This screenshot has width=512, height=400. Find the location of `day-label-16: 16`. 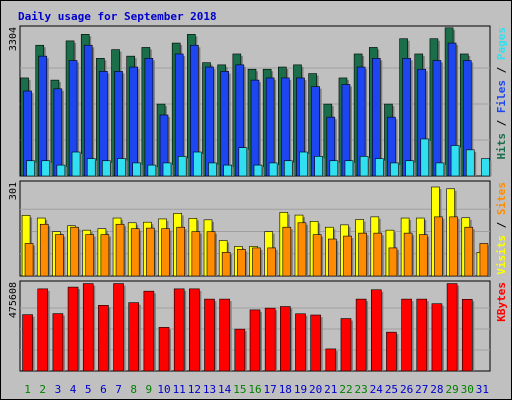

day-label-16: 16 is located at coordinates (254, 389).